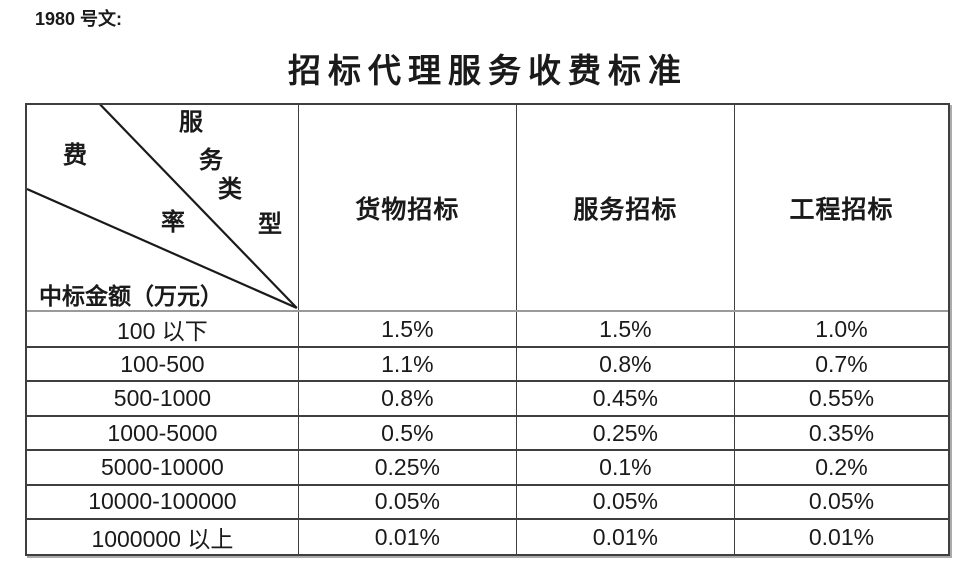  I want to click on table-row: 5000-10000 0.25% 0.1% 0.2%, so click(487, 466).